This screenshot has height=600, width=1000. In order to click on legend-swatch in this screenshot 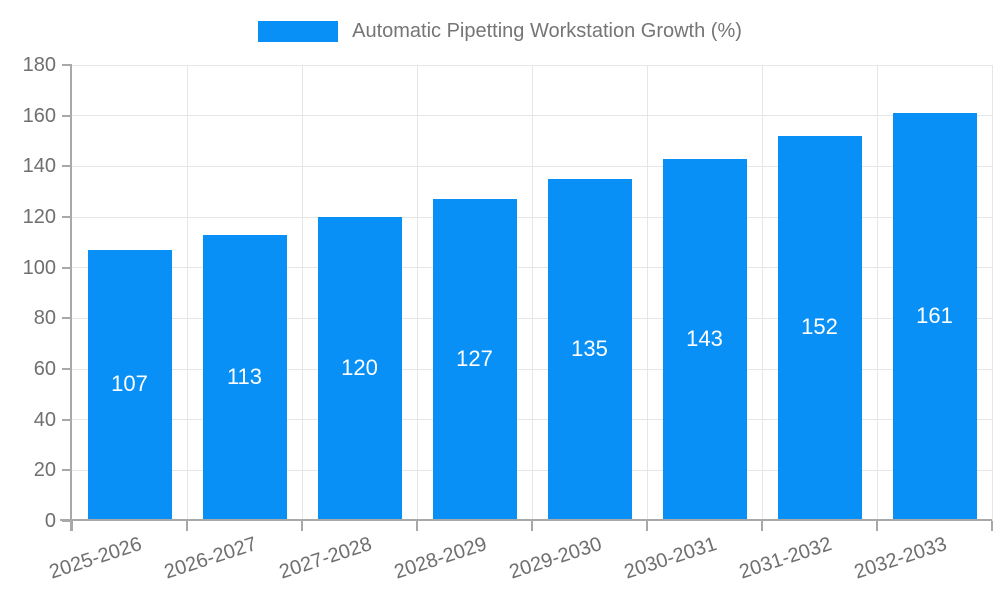, I will do `click(298, 31)`.